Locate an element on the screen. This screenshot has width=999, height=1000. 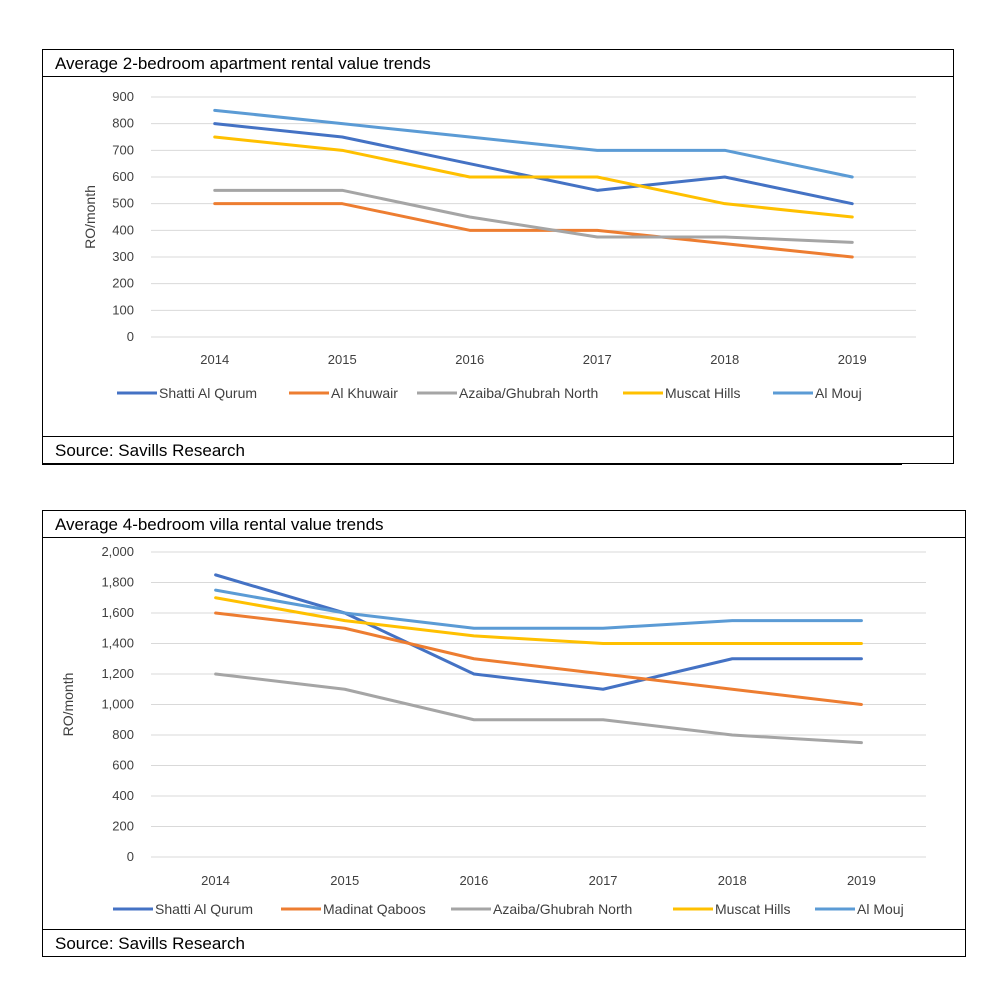
y-tick-label: 1,400 is located at coordinates (117, 643).